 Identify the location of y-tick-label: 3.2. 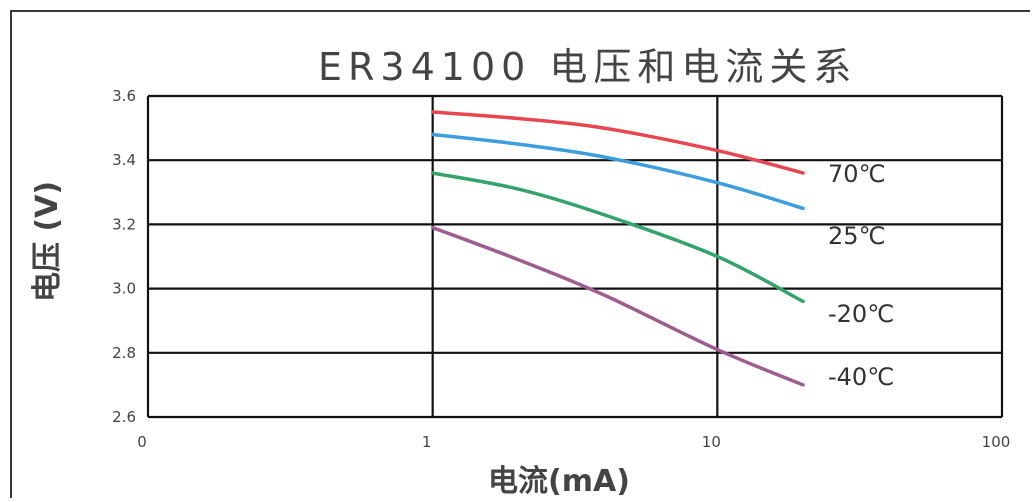
(124, 224).